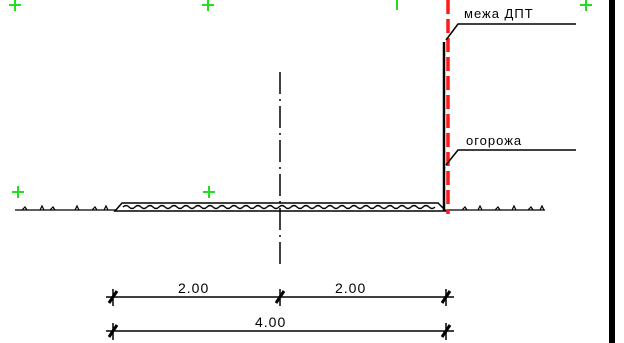 The height and width of the screenshot is (343, 624). I want to click on ground-line, so click(280, 207).